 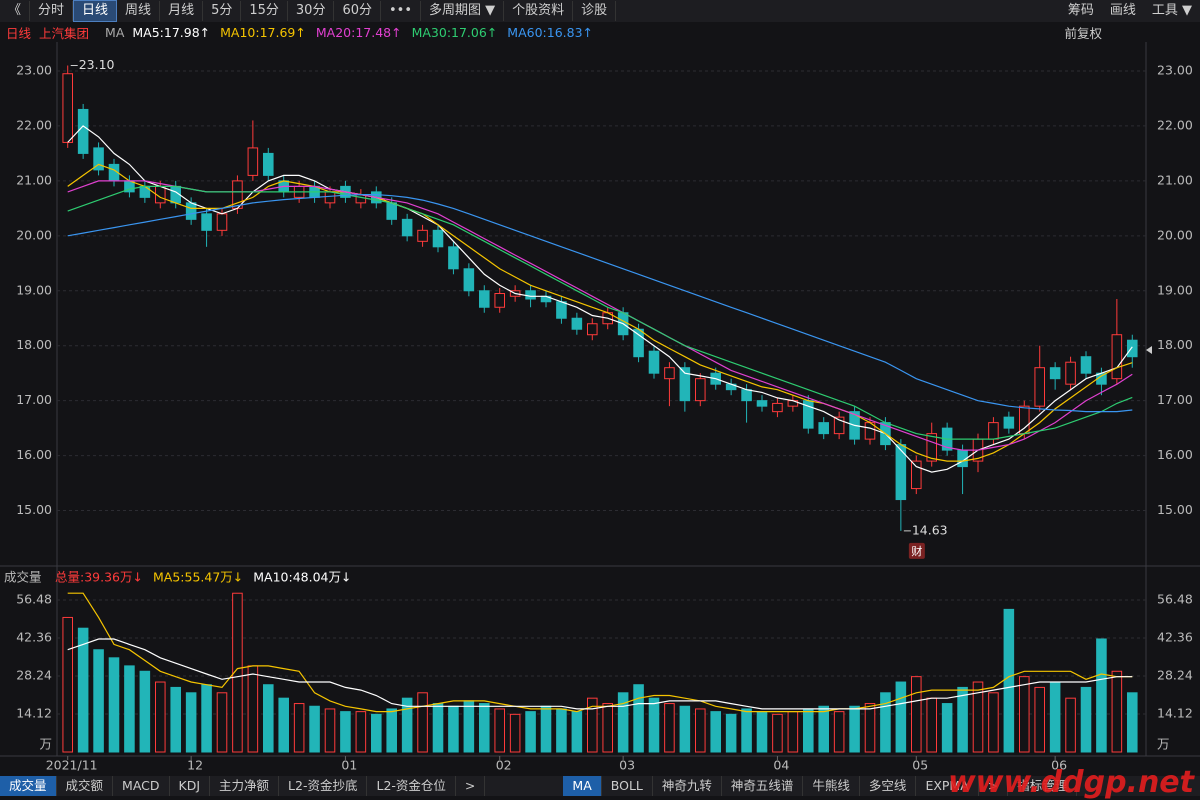 I want to click on y-tick-label: 22.00, so click(x=34, y=124).